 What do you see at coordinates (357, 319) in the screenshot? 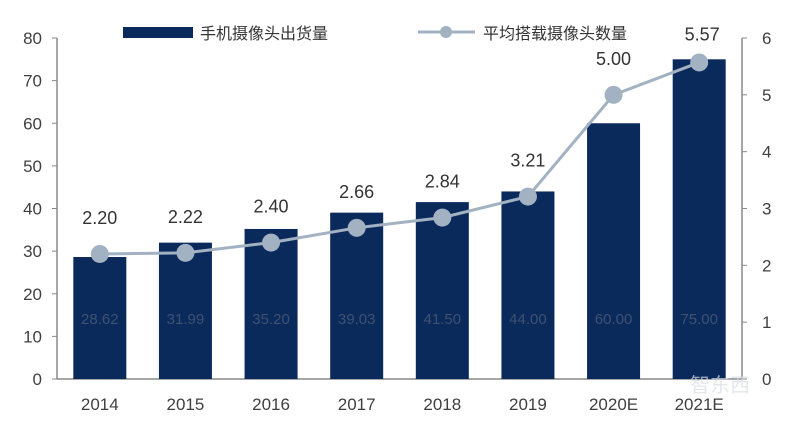
I see `bar-value-label: 39.03` at bounding box center [357, 319].